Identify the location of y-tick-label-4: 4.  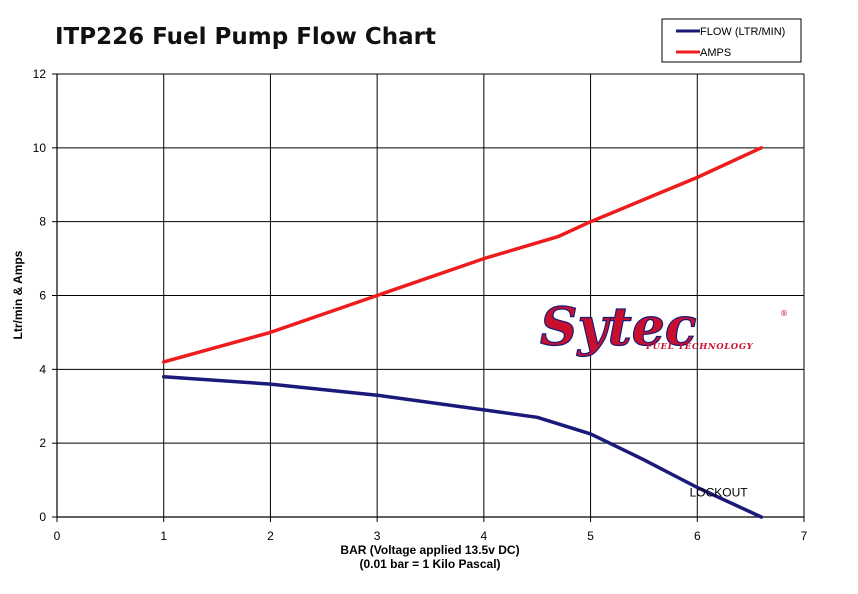
(42, 369).